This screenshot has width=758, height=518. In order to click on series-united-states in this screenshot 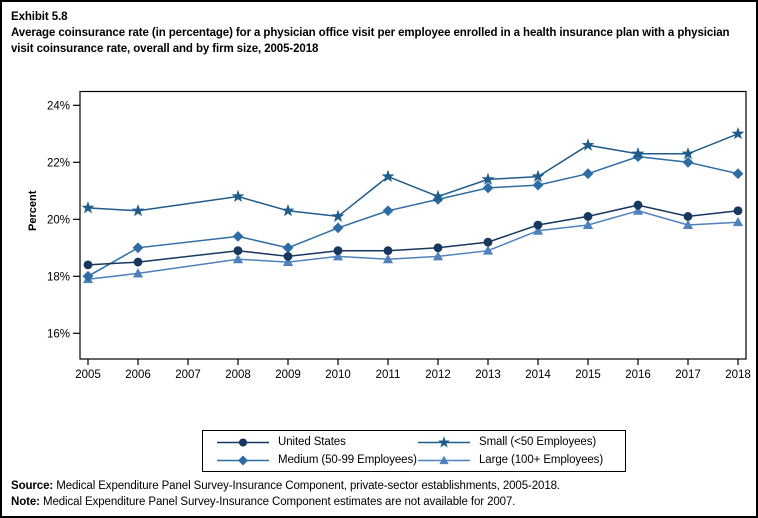, I will do `click(413, 235)`.